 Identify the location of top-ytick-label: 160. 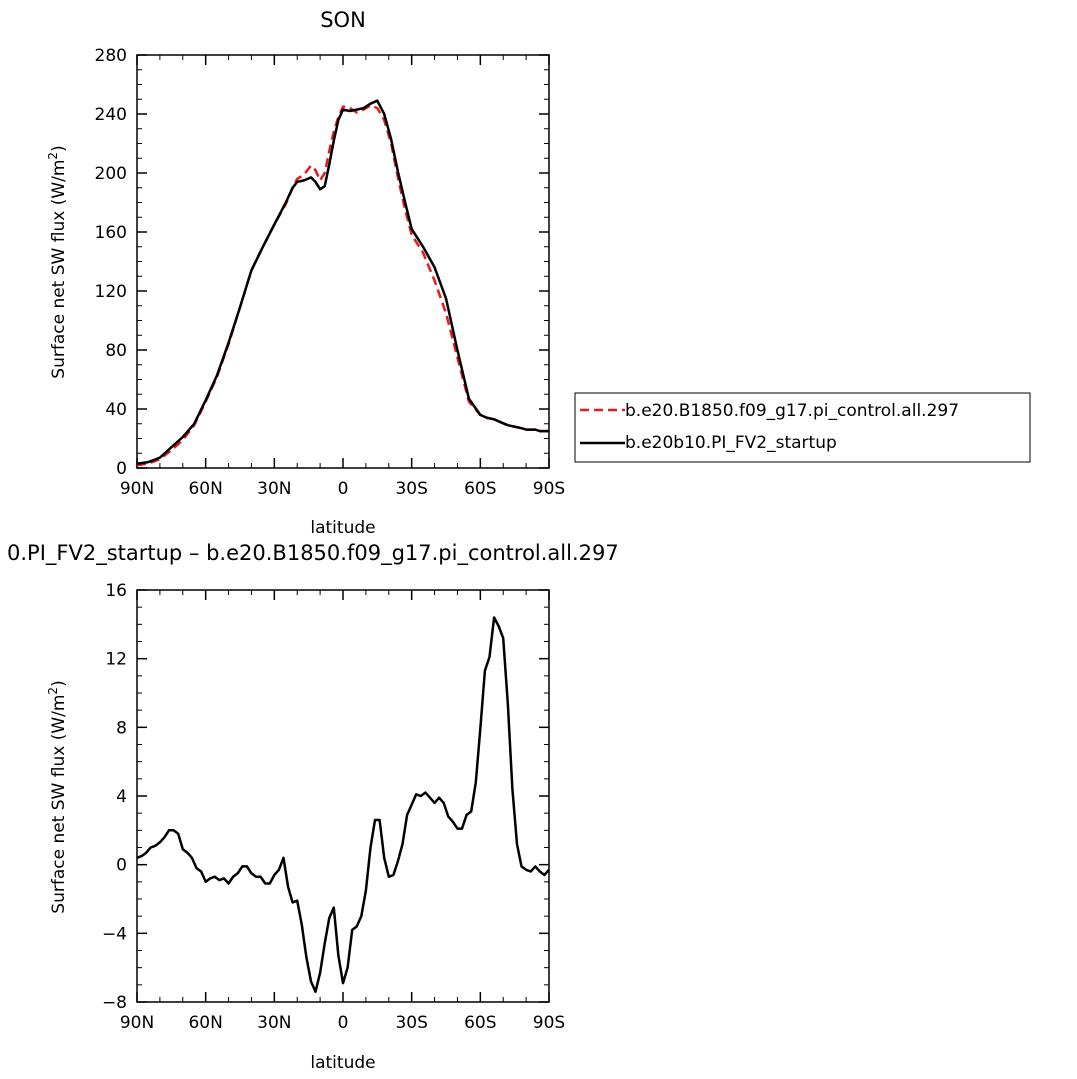
(111, 233).